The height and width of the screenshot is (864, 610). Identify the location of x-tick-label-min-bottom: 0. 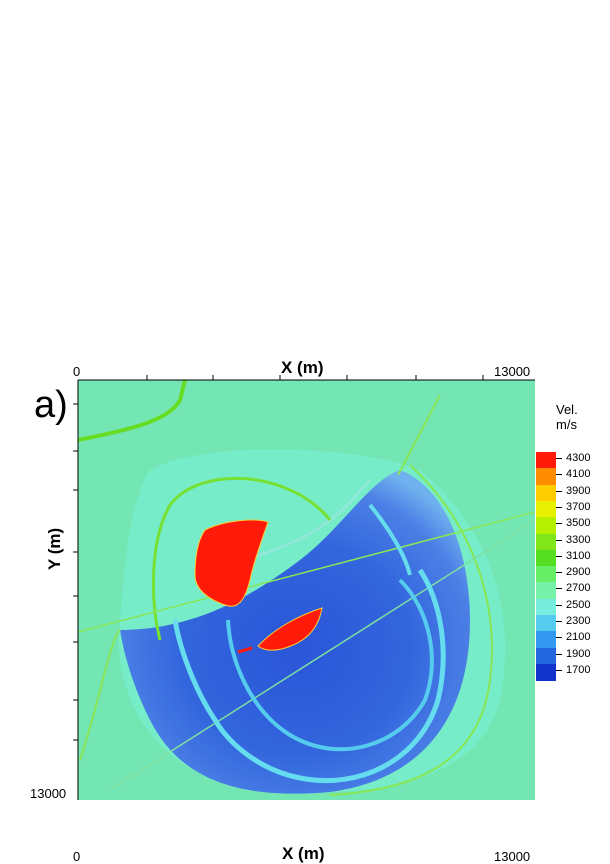
(77, 856).